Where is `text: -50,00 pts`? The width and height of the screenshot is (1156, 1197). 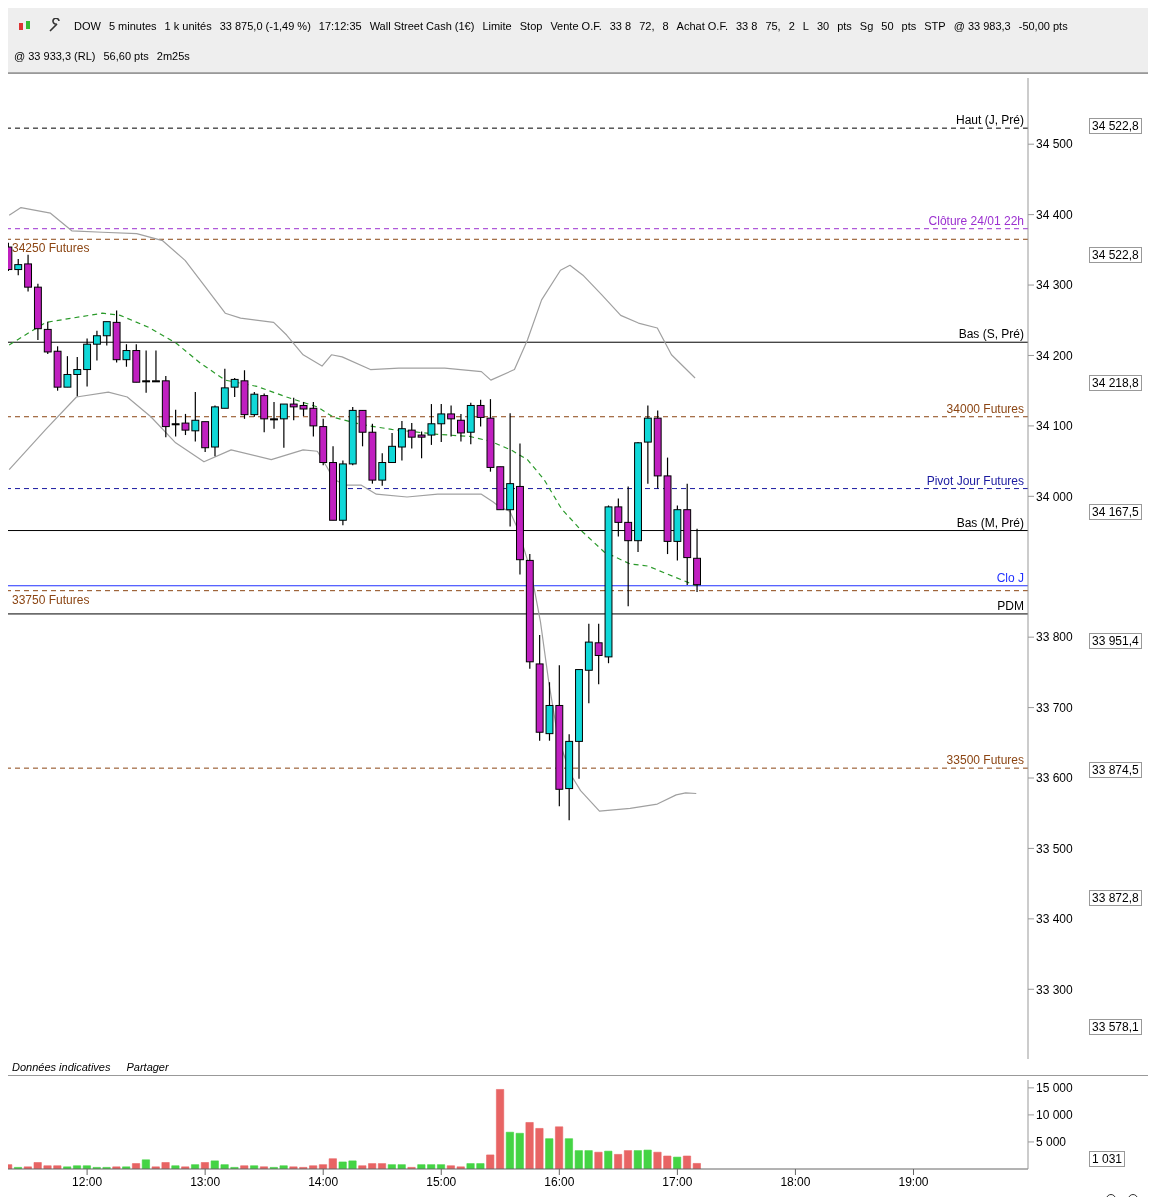 text: -50,00 pts is located at coordinates (1043, 26).